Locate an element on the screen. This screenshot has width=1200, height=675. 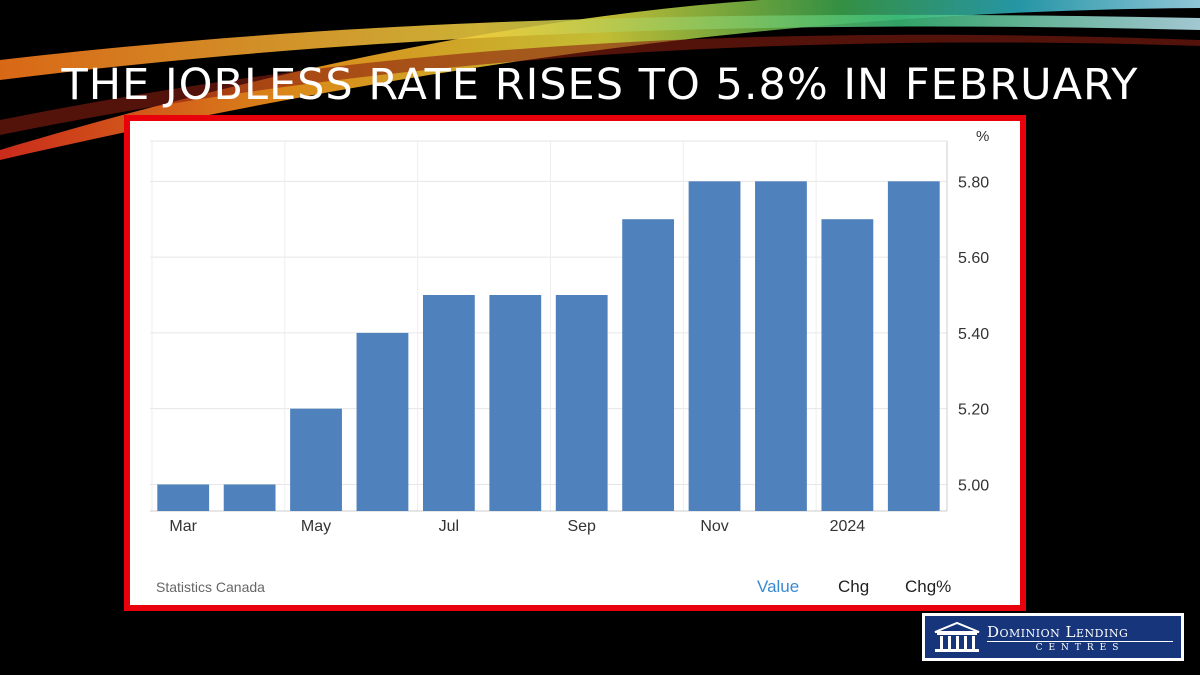
tab-chg-percent: Chg% is located at coordinates (928, 586).